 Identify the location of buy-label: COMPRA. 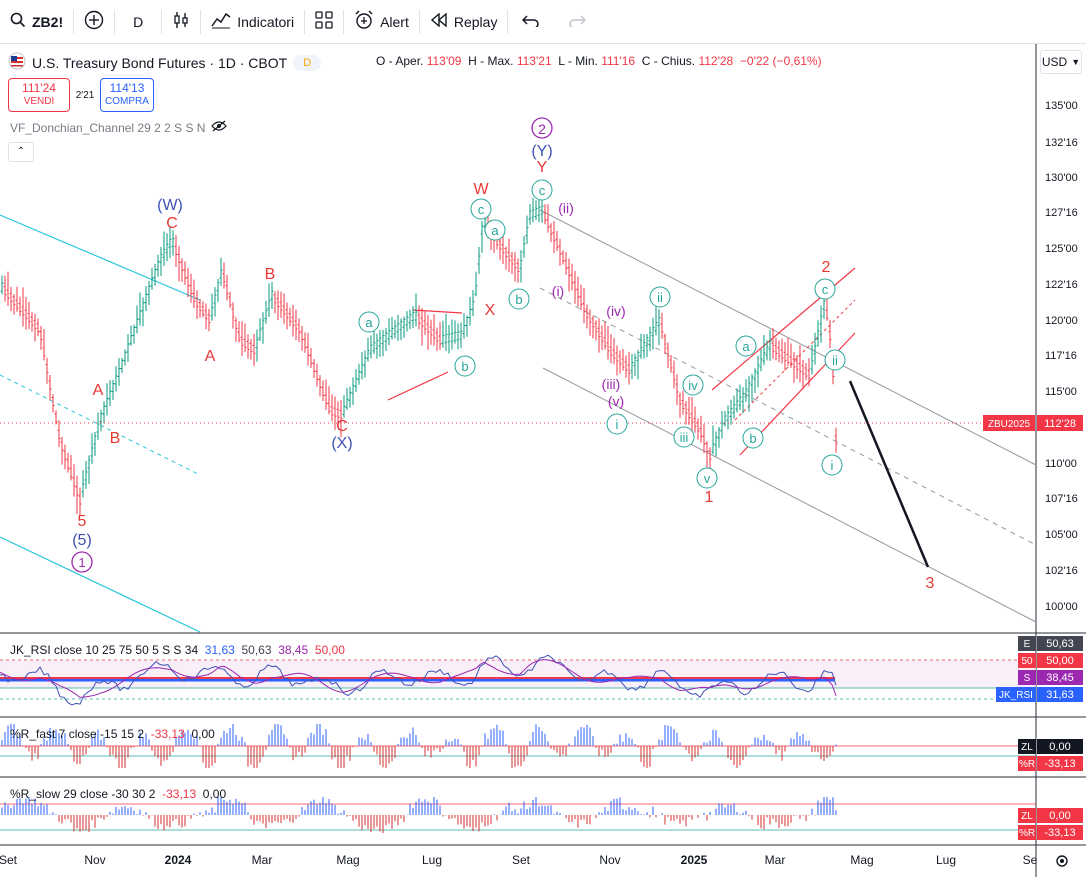
(127, 101).